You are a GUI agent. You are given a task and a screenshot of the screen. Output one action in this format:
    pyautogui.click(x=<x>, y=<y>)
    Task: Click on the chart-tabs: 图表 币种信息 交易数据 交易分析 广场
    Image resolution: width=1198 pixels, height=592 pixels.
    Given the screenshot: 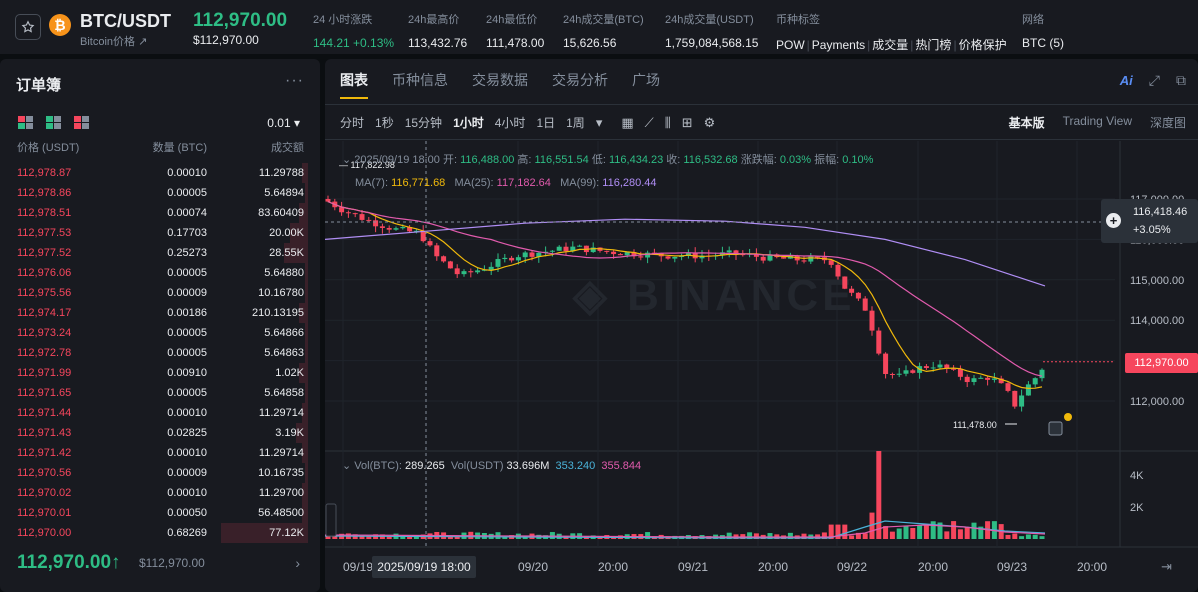 What is the action you would take?
    pyautogui.click(x=500, y=80)
    